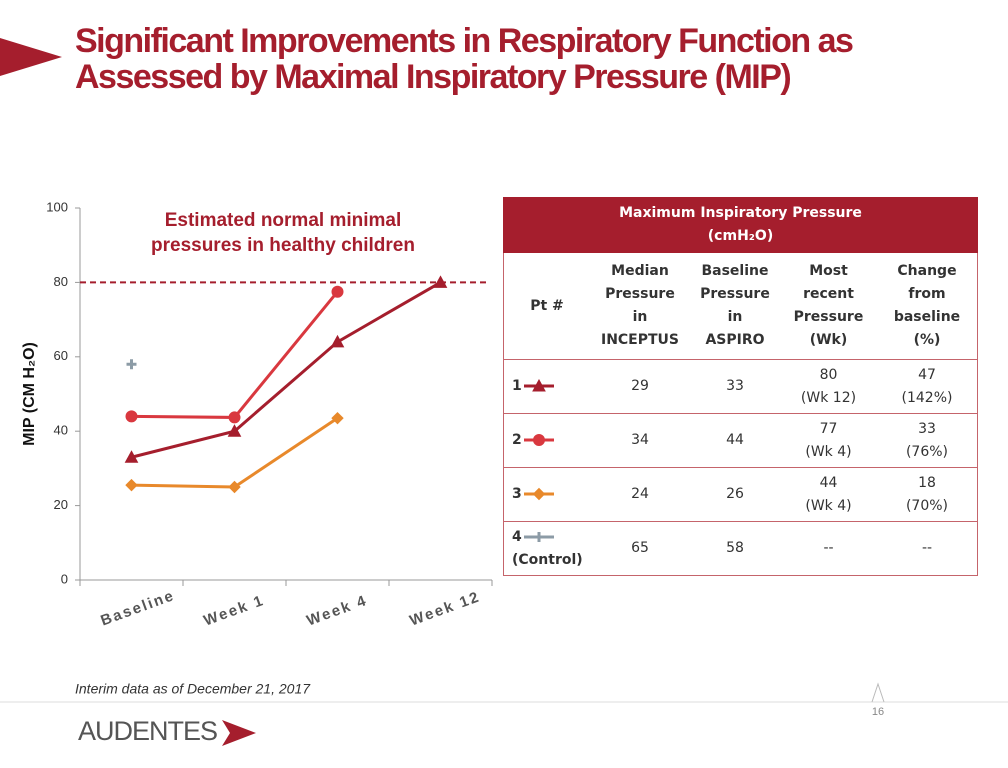 The height and width of the screenshot is (768, 1008). Describe the element at coordinates (878, 712) in the screenshot. I see `page-number: 16` at that location.